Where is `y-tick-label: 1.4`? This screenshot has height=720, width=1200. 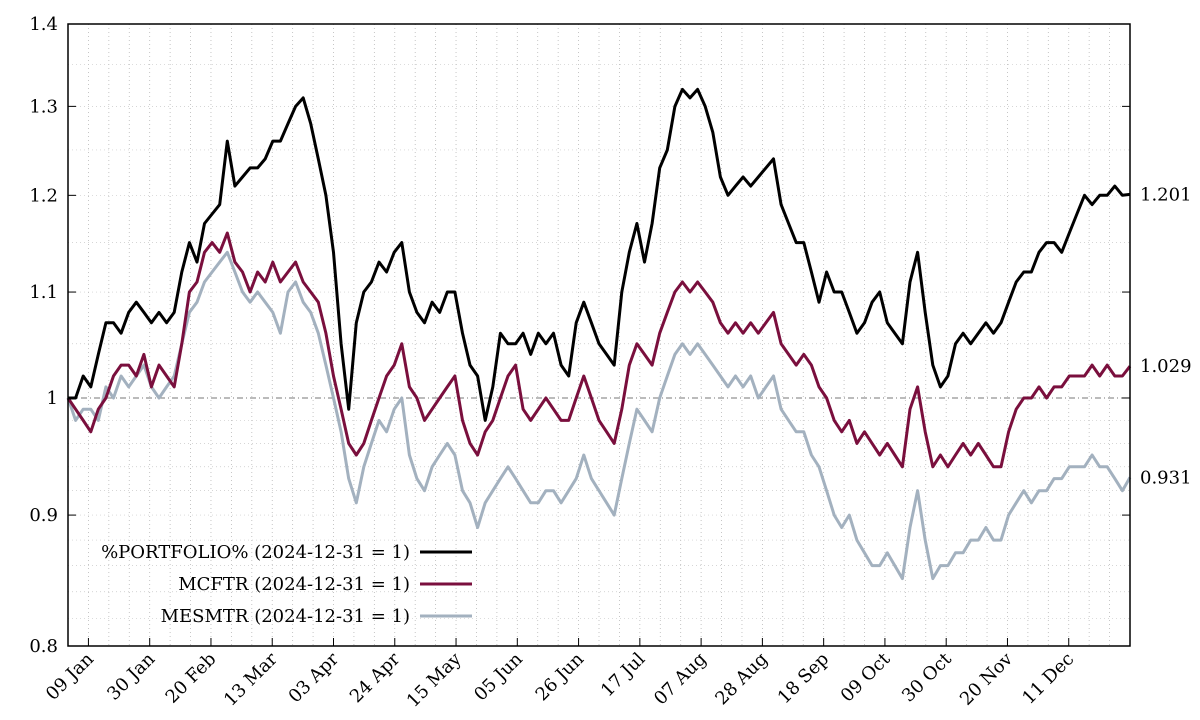
y-tick-label: 1.4 is located at coordinates (43, 24).